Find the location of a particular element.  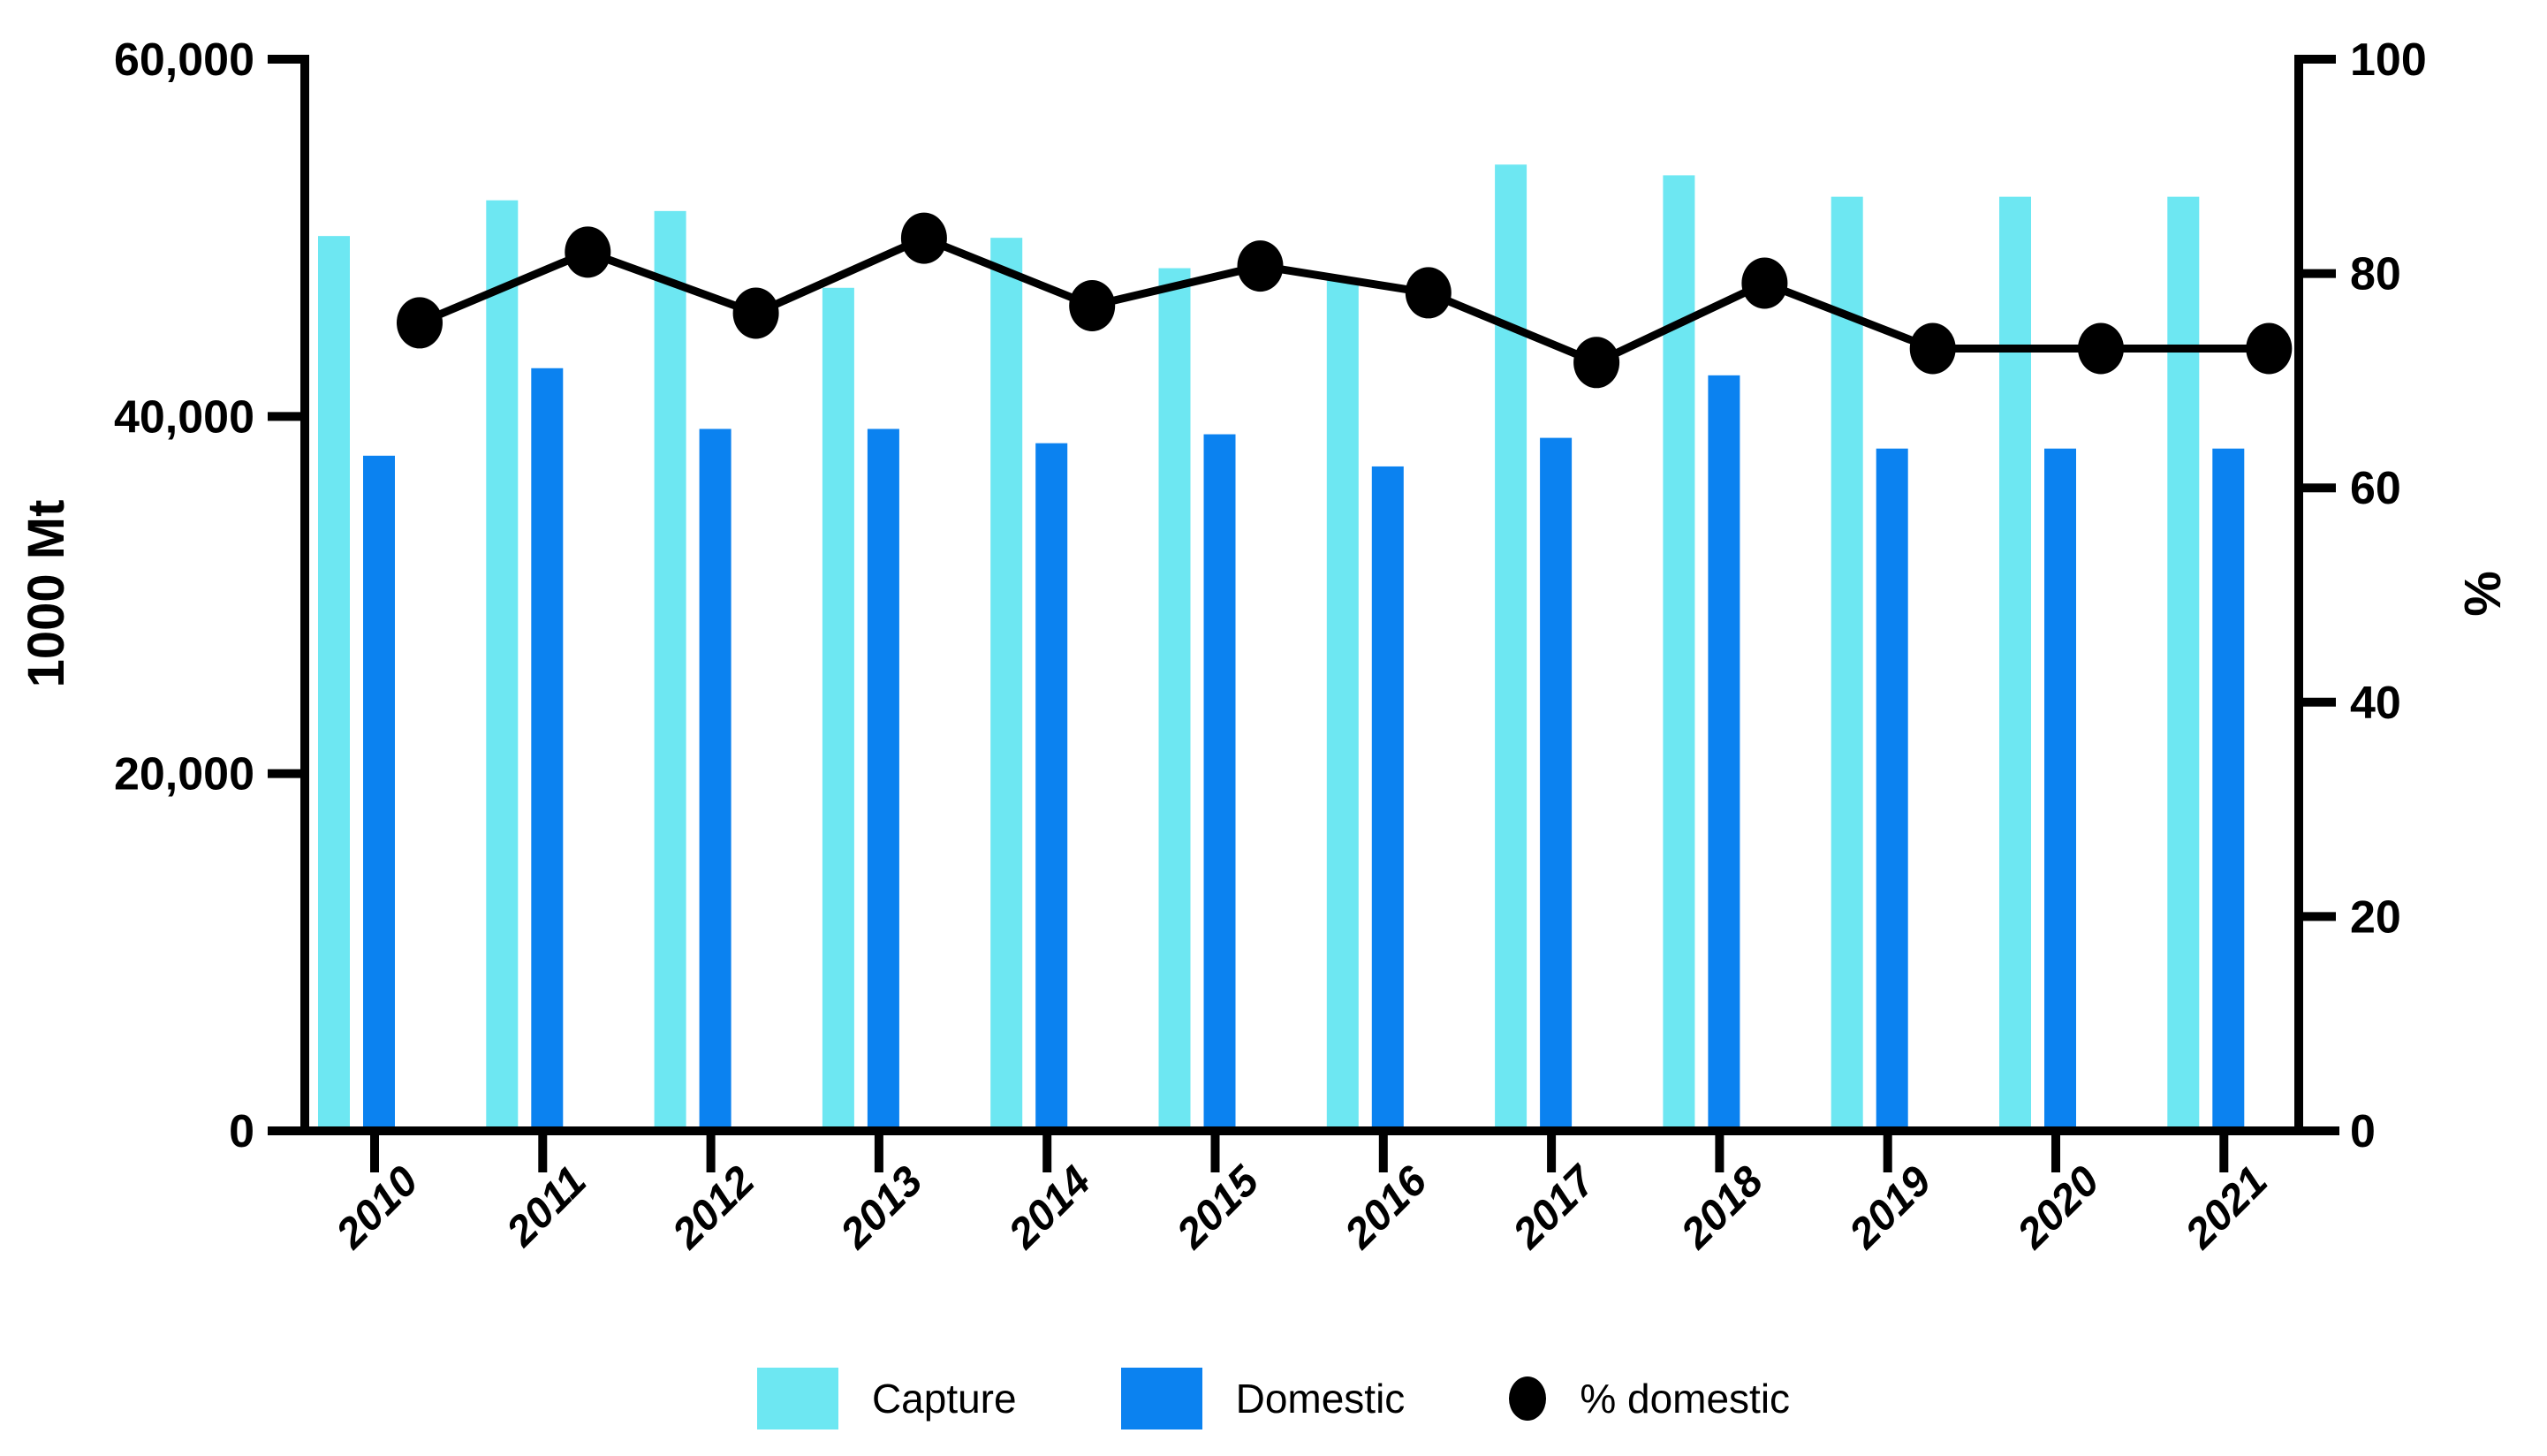

x-tick-label-2012: 2012 is located at coordinates (713, 1208).